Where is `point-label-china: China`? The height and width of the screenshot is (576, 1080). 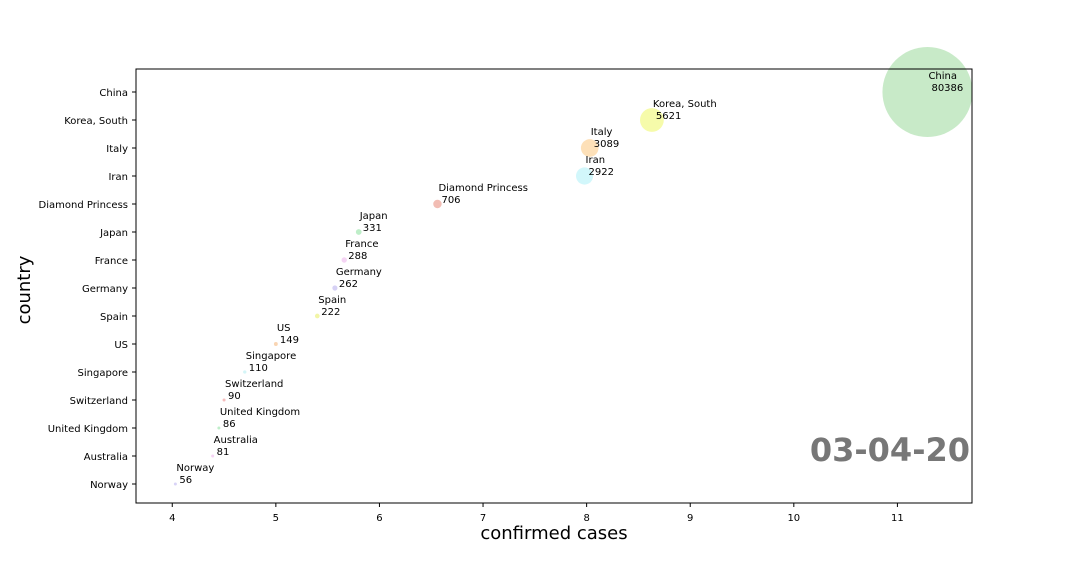
point-label-china: China is located at coordinates (942, 76).